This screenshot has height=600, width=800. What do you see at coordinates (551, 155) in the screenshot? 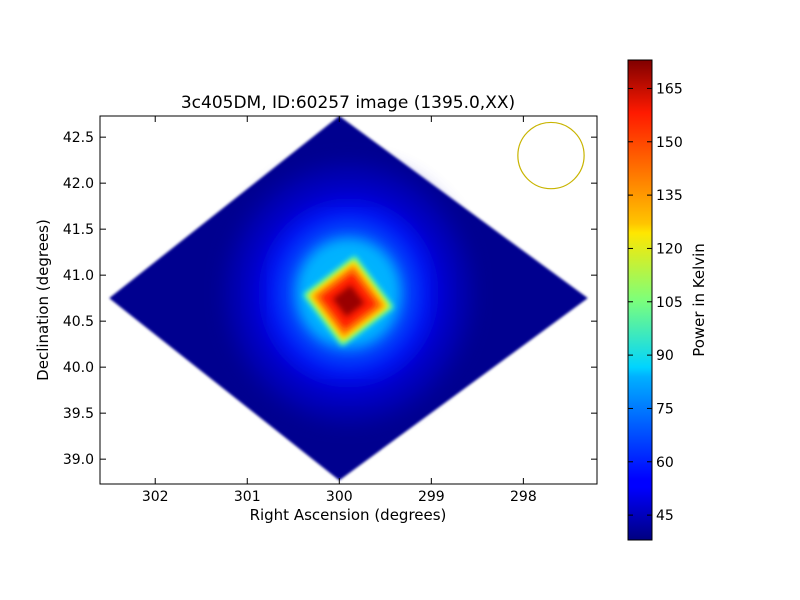
I see `beam-circle` at bounding box center [551, 155].